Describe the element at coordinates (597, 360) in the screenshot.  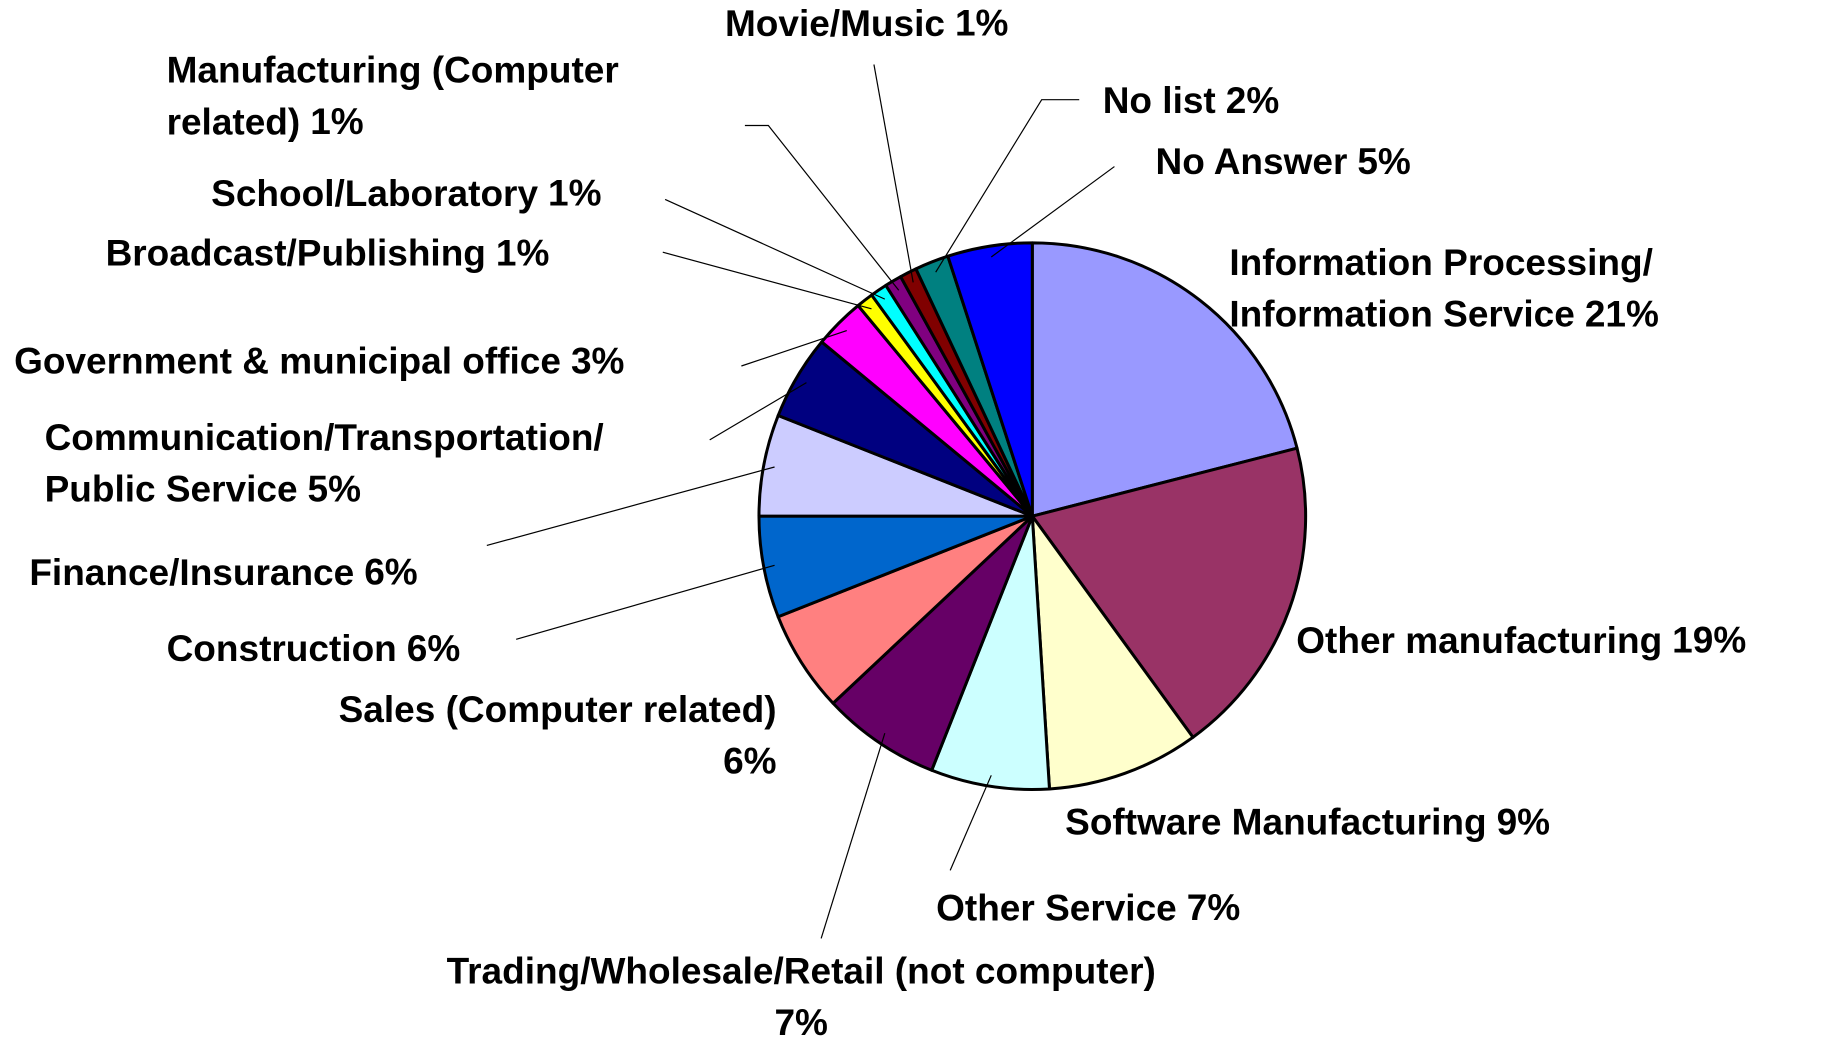
I see `value-label: 3%` at that location.